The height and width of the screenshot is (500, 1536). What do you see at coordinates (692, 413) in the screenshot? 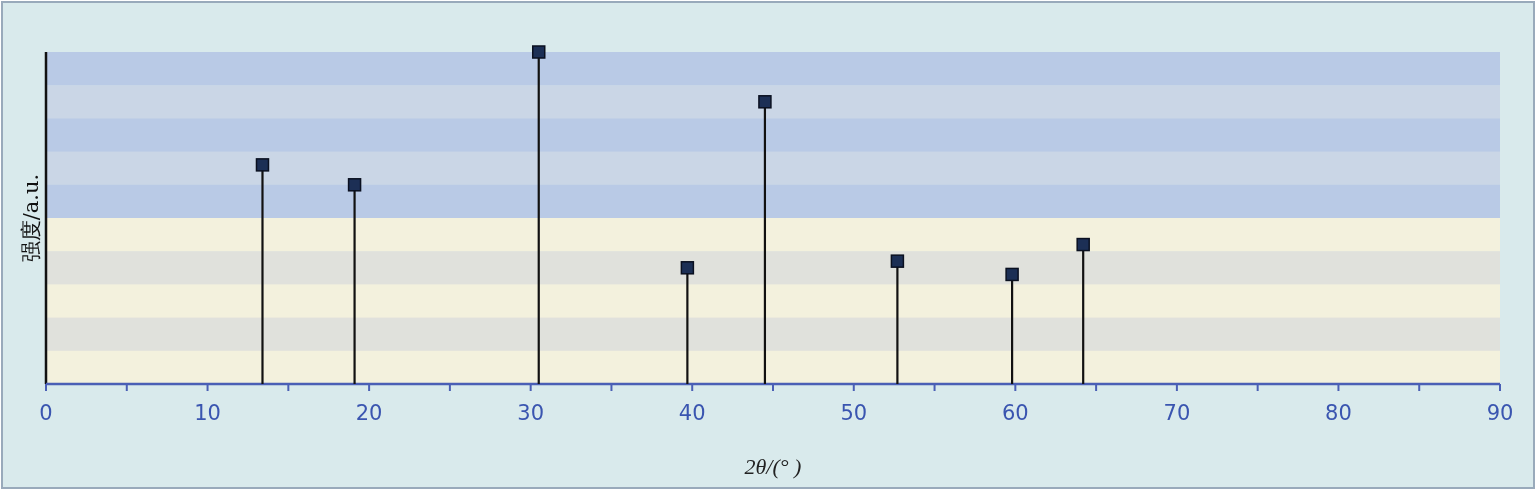
I see `x-tick-label: 40` at bounding box center [692, 413].